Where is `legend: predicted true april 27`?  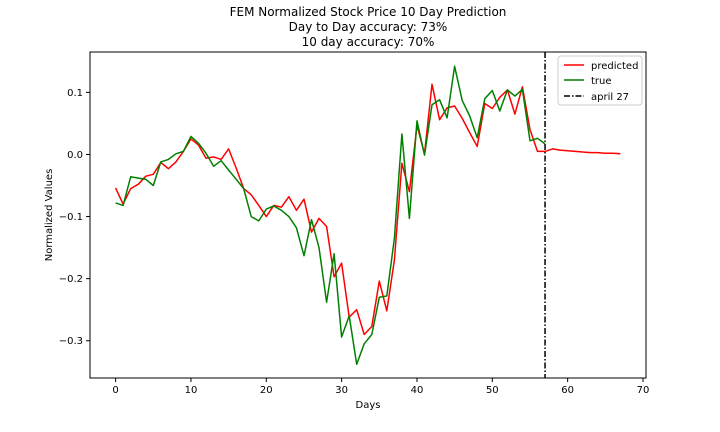
legend: predicted true april 27 is located at coordinates (600, 80).